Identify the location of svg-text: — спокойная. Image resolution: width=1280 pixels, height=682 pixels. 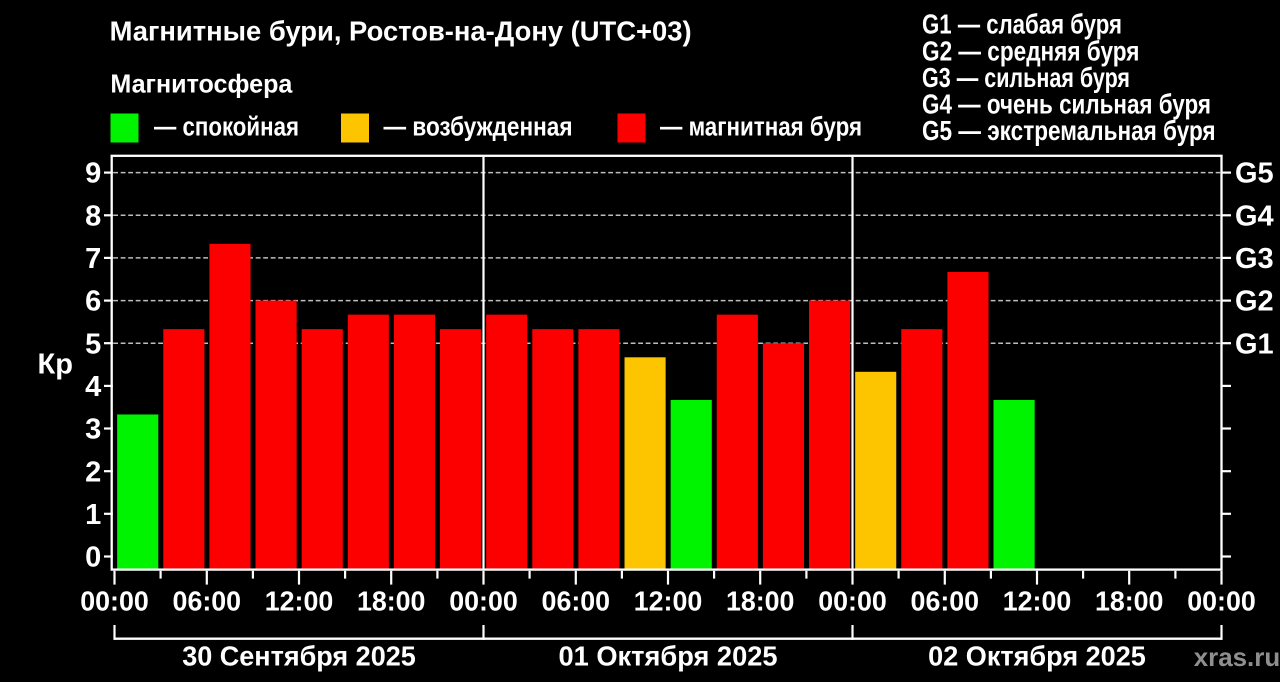
(226, 126).